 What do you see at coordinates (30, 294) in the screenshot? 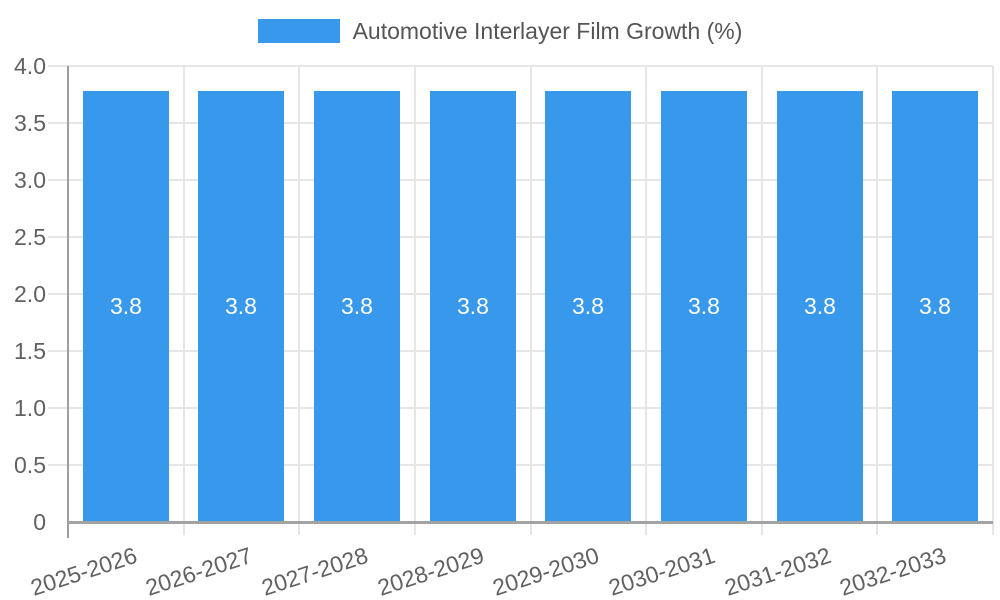
I see `y-tick-label: 2.0` at bounding box center [30, 294].